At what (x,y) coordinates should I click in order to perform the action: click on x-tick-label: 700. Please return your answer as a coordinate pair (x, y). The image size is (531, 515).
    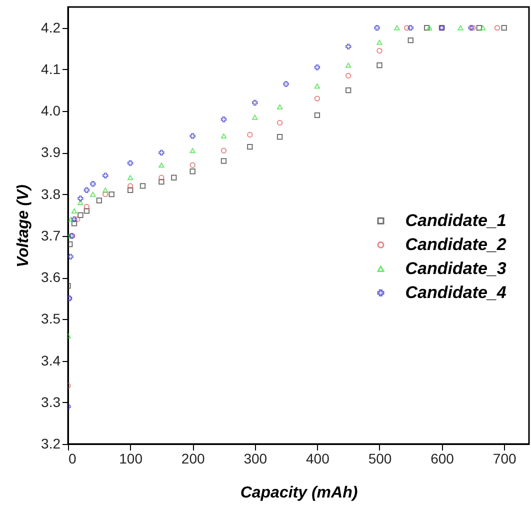
    Looking at the image, I should click on (504, 458).